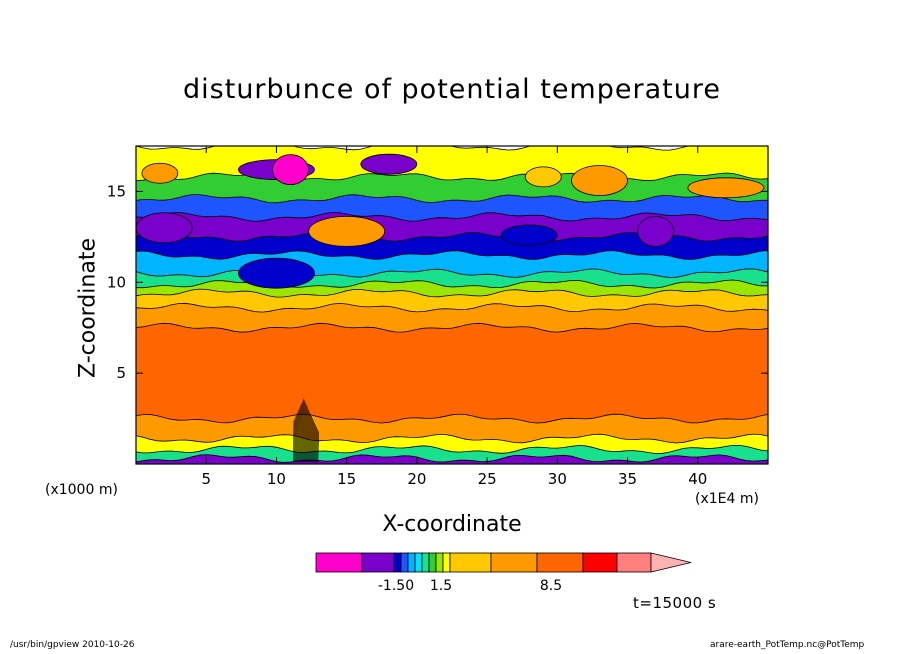 This screenshot has width=904, height=654. What do you see at coordinates (346, 479) in the screenshot?
I see `x-tick-label: 15` at bounding box center [346, 479].